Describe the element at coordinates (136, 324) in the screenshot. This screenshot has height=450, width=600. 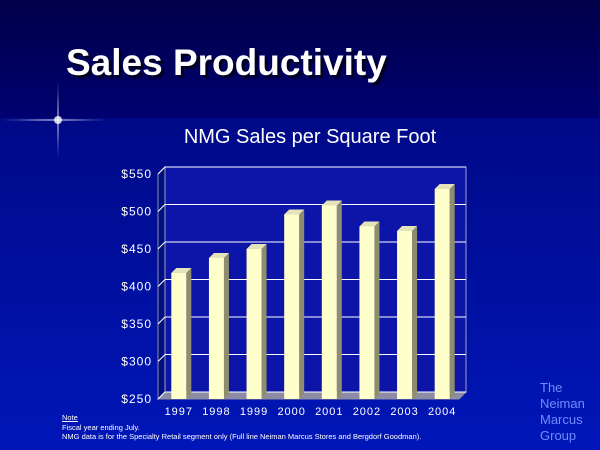
I see `y-tick-label: $350` at that location.